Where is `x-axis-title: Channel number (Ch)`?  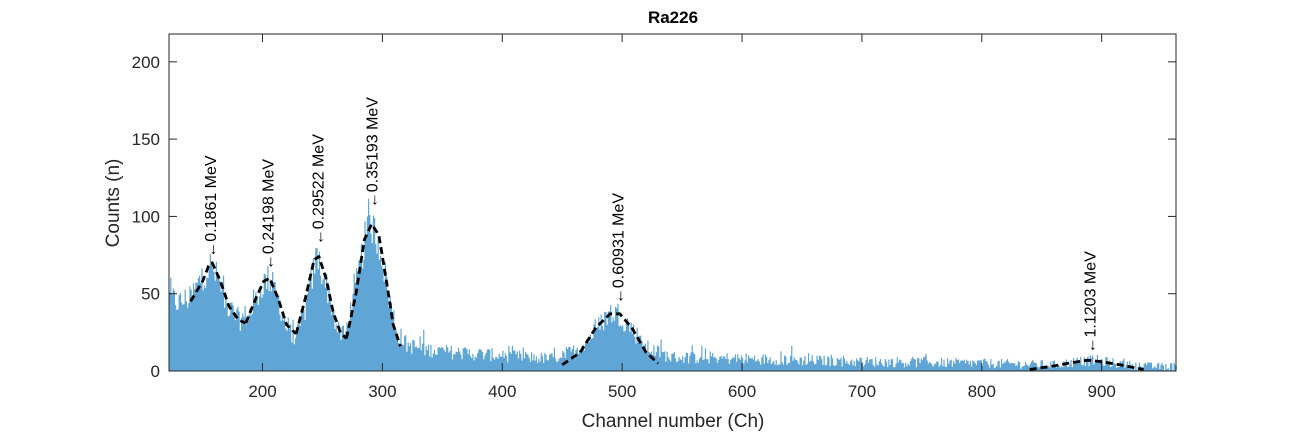
x-axis-title: Channel number (Ch) is located at coordinates (673, 421).